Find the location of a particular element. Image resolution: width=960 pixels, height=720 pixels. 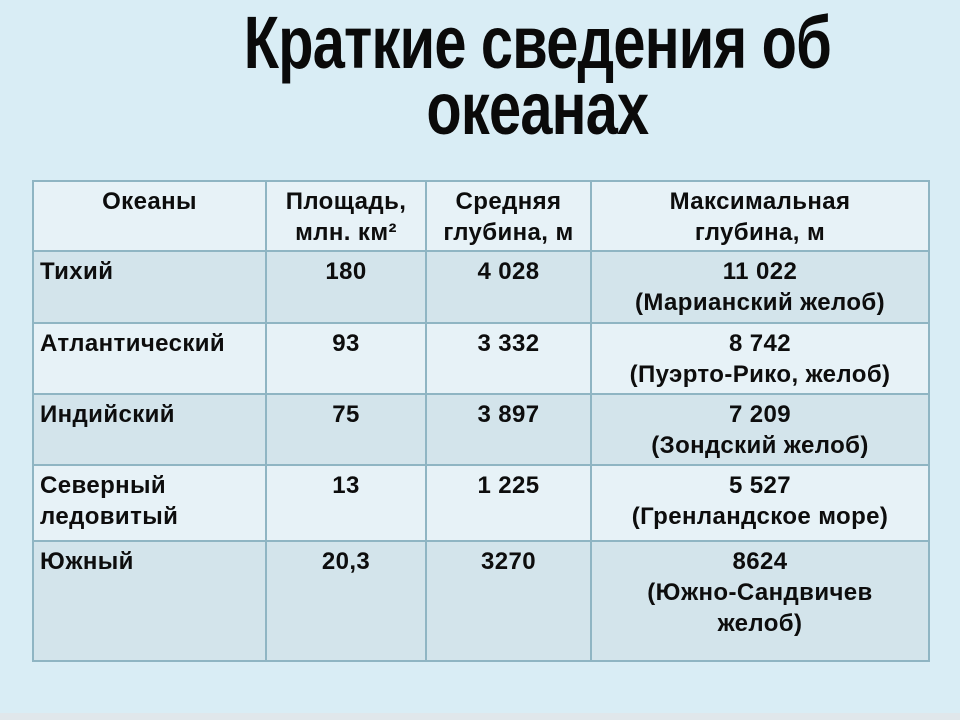

cell-area: 20,3 is located at coordinates (346, 601).